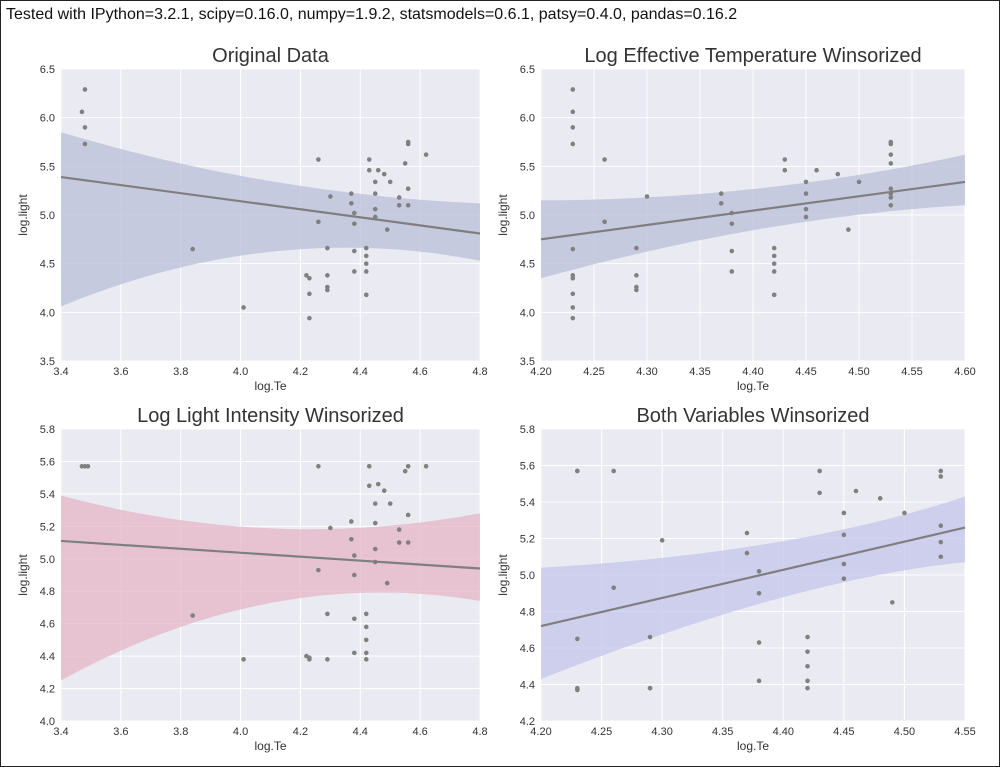  I want to click on x-tick-label: 4.30, so click(646, 372).